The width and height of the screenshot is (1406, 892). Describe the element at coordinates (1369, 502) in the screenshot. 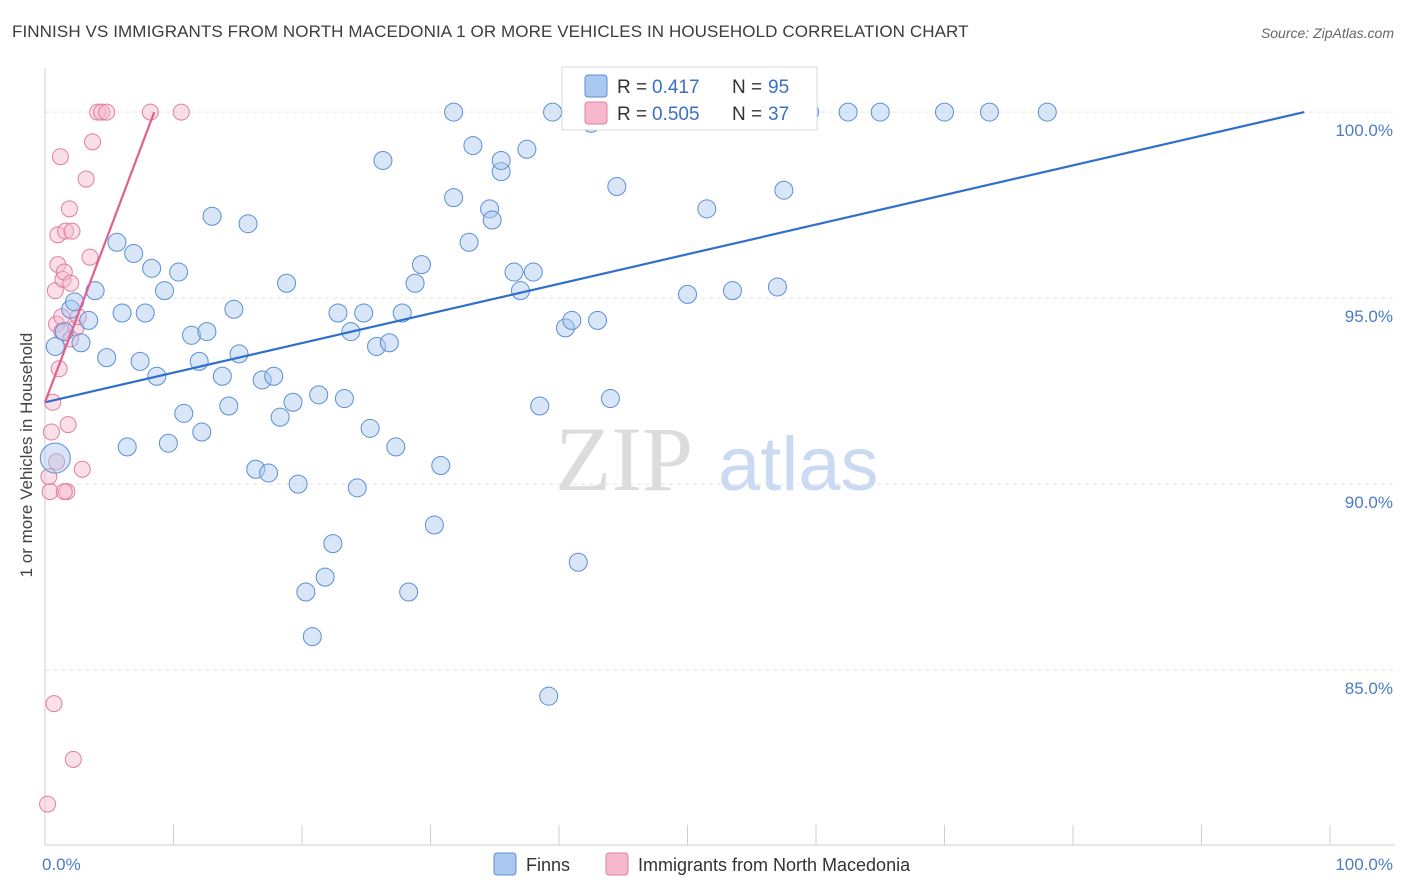

I see `y-tick-label: 90.0%` at that location.